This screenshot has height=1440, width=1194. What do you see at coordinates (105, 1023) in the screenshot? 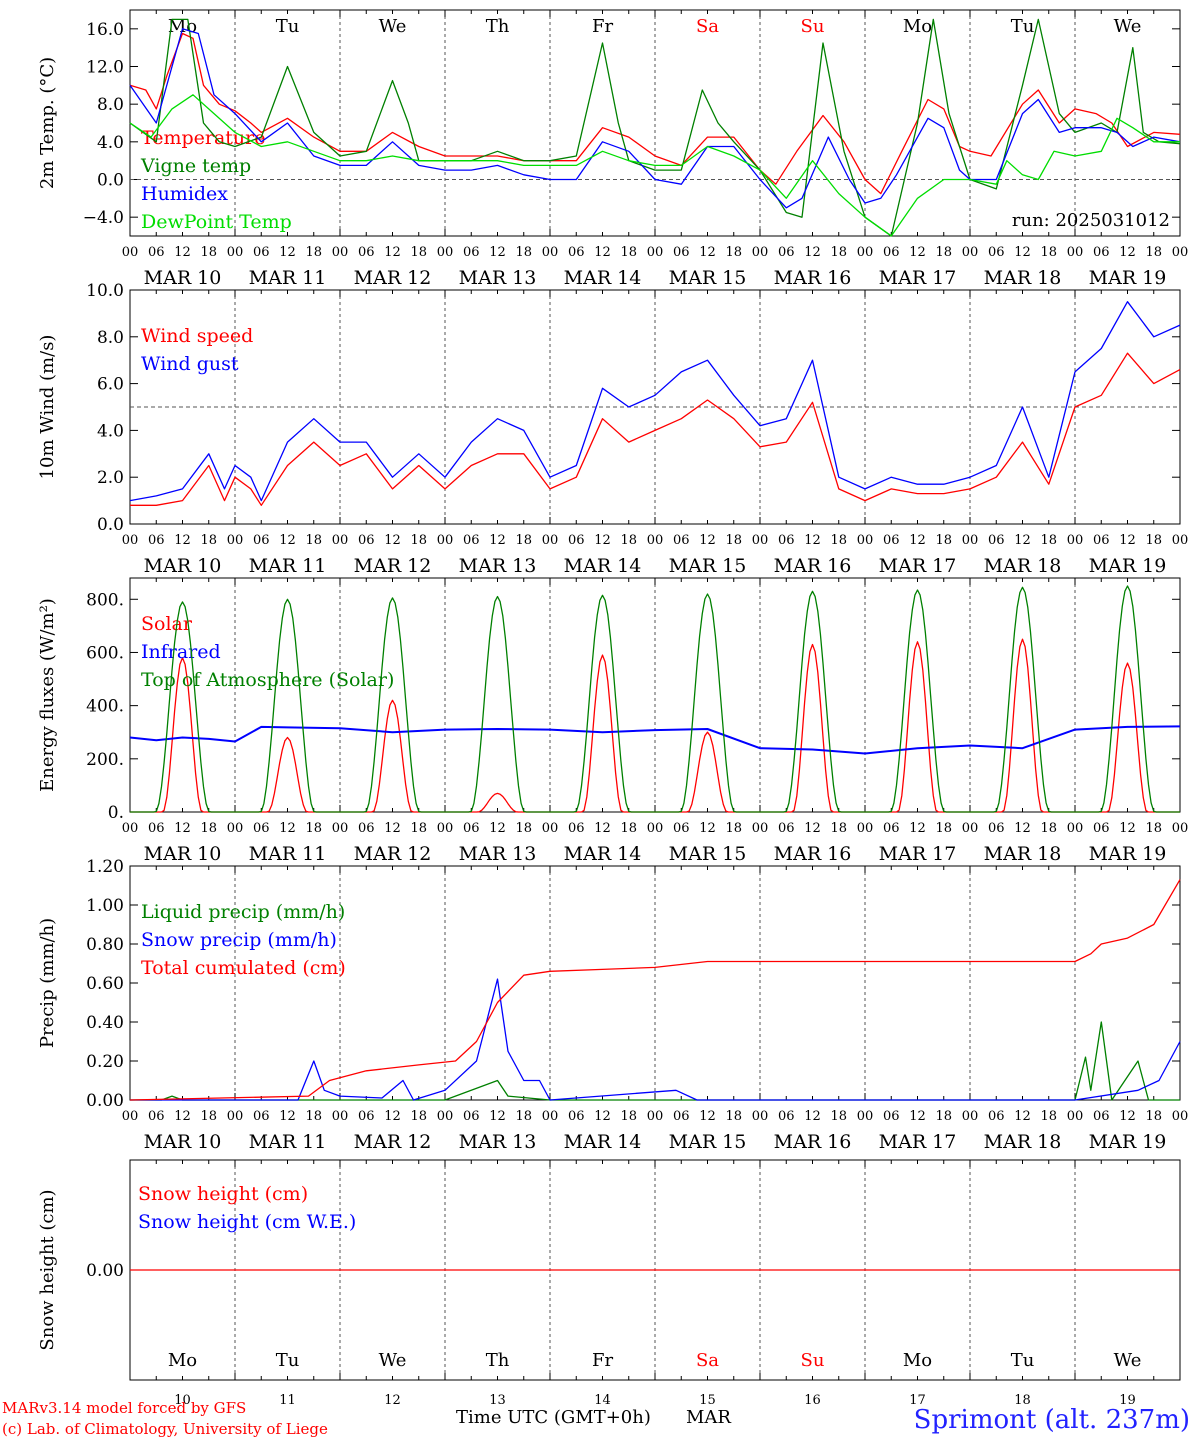
I see `y-tick-label: 0.40` at bounding box center [105, 1023].